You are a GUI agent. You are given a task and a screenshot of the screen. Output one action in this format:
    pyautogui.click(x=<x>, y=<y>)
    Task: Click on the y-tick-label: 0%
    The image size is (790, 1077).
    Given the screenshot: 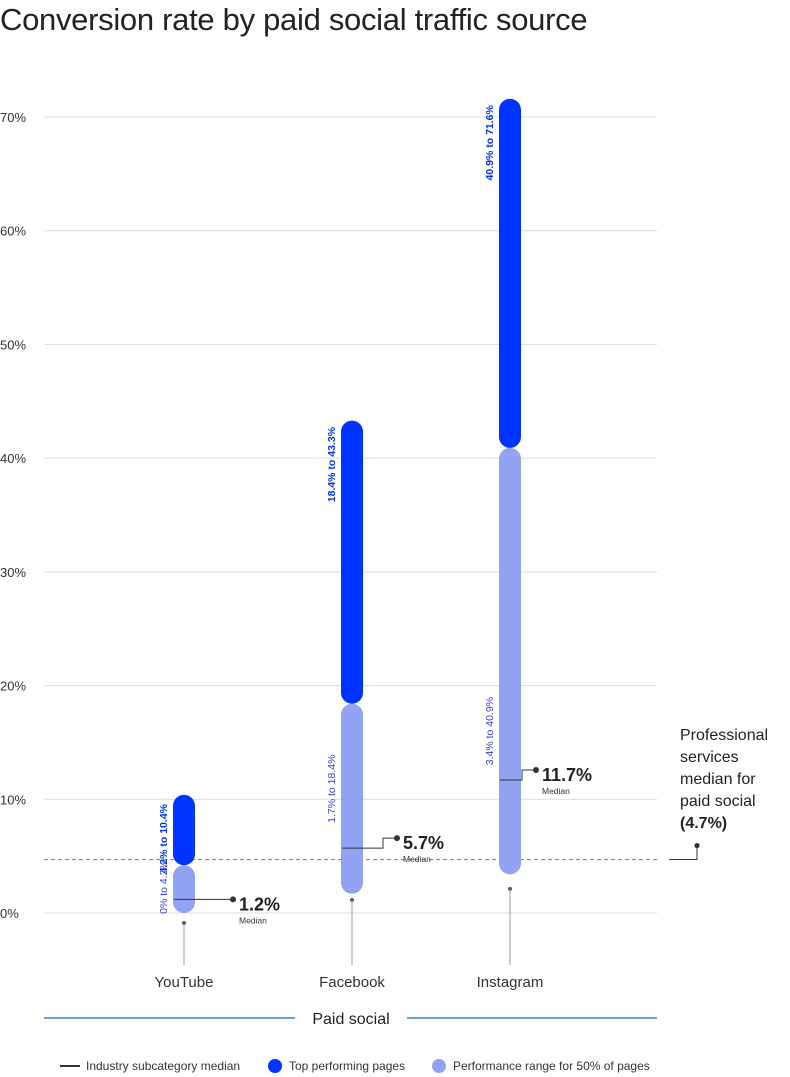 What is the action you would take?
    pyautogui.click(x=9, y=913)
    